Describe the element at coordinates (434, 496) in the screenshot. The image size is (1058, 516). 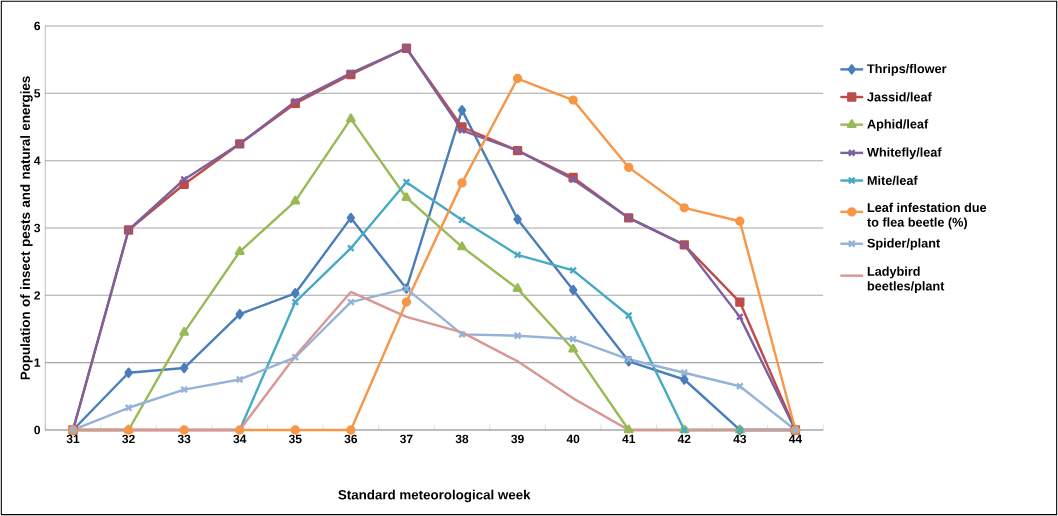
I see `x-axis-title: Standard meteorological week` at that location.